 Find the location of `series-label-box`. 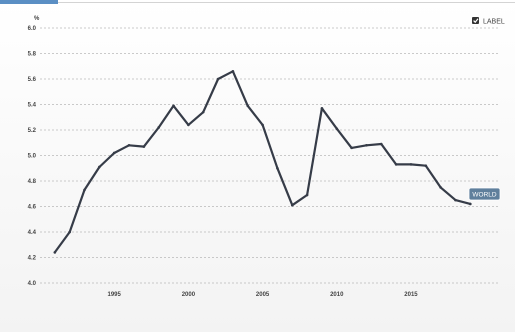

series-label-box is located at coordinates (484, 194).